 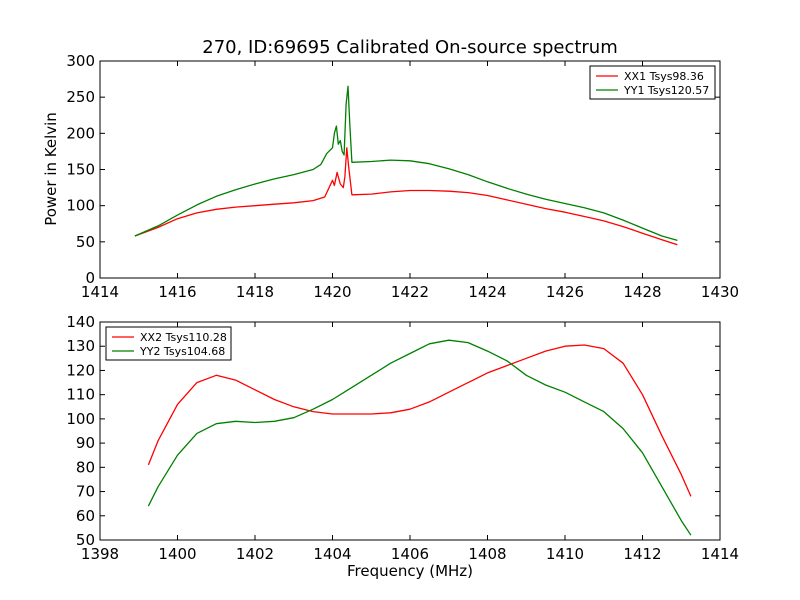 I want to click on y-tick-label-0-2: 100, so click(x=80, y=206).